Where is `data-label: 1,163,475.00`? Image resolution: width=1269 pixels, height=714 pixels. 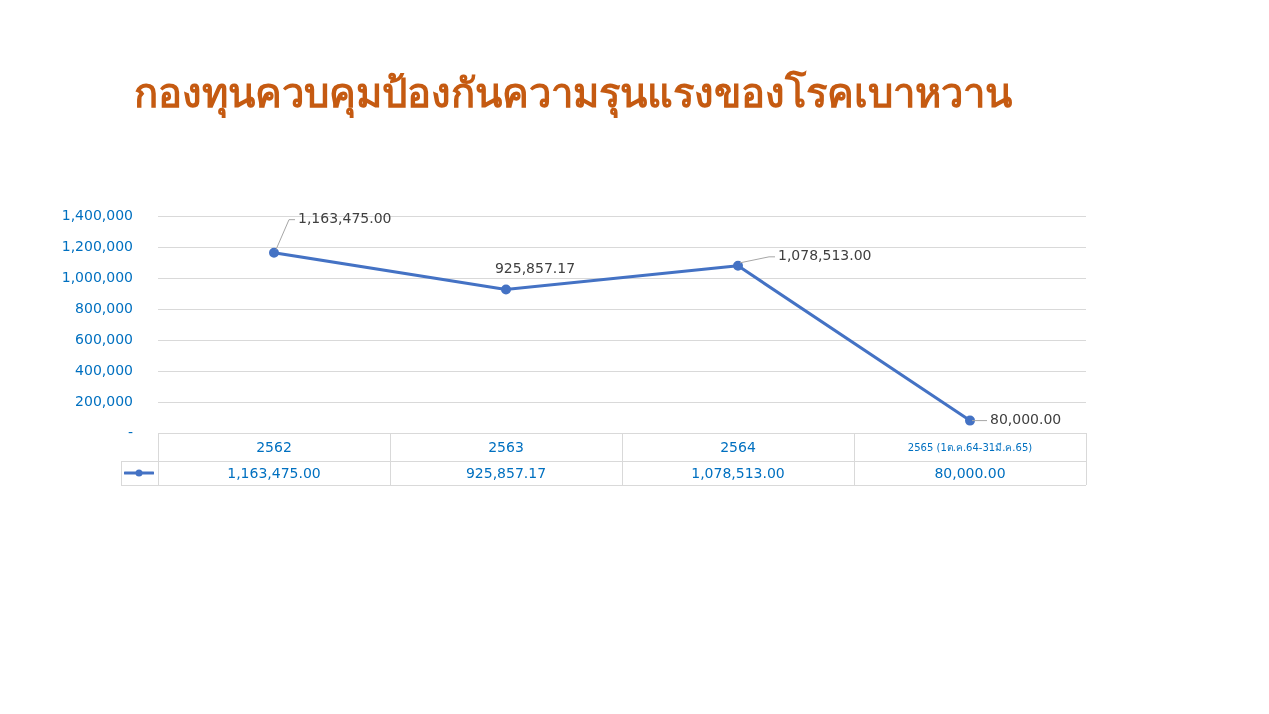 data-label: 1,163,475.00 is located at coordinates (274, 472).